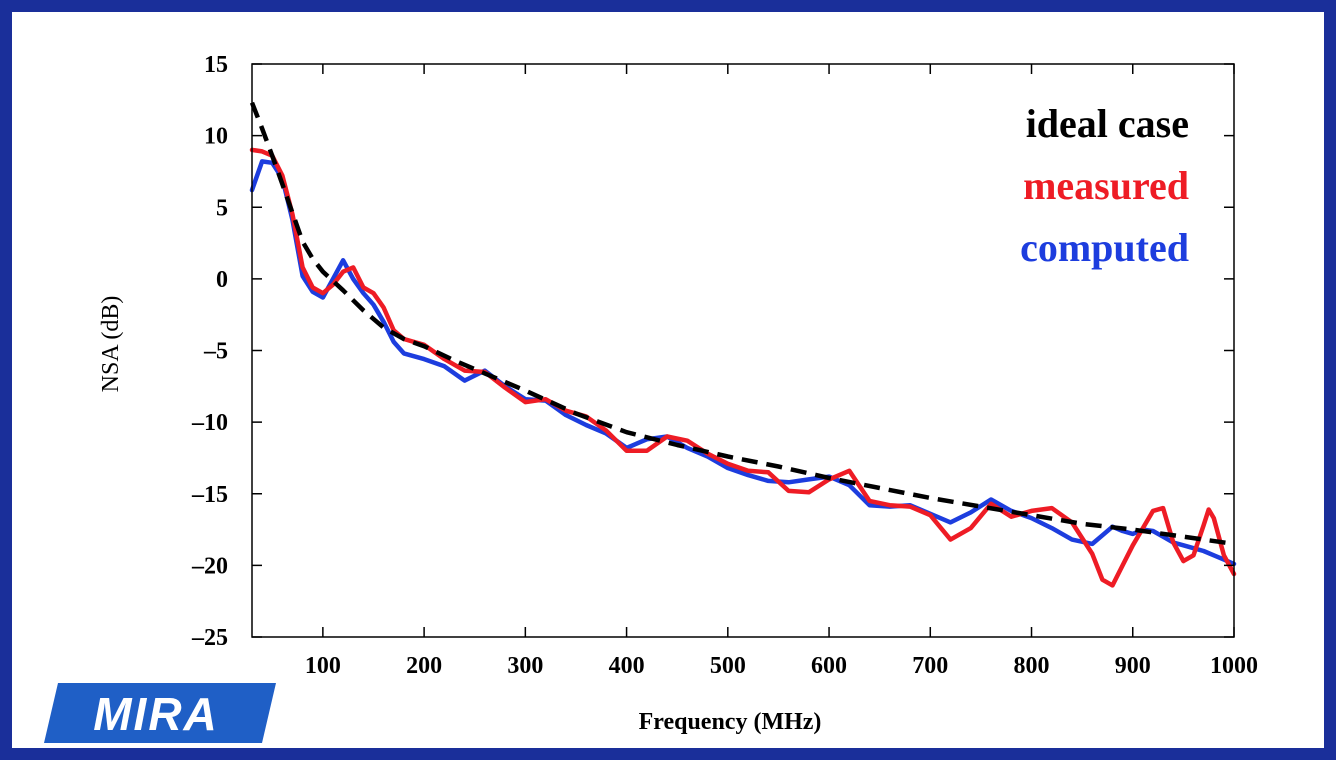 This screenshot has height=760, width=1336. Describe the element at coordinates (111, 344) in the screenshot. I see `y-axis-title: NSA (dB)` at that location.